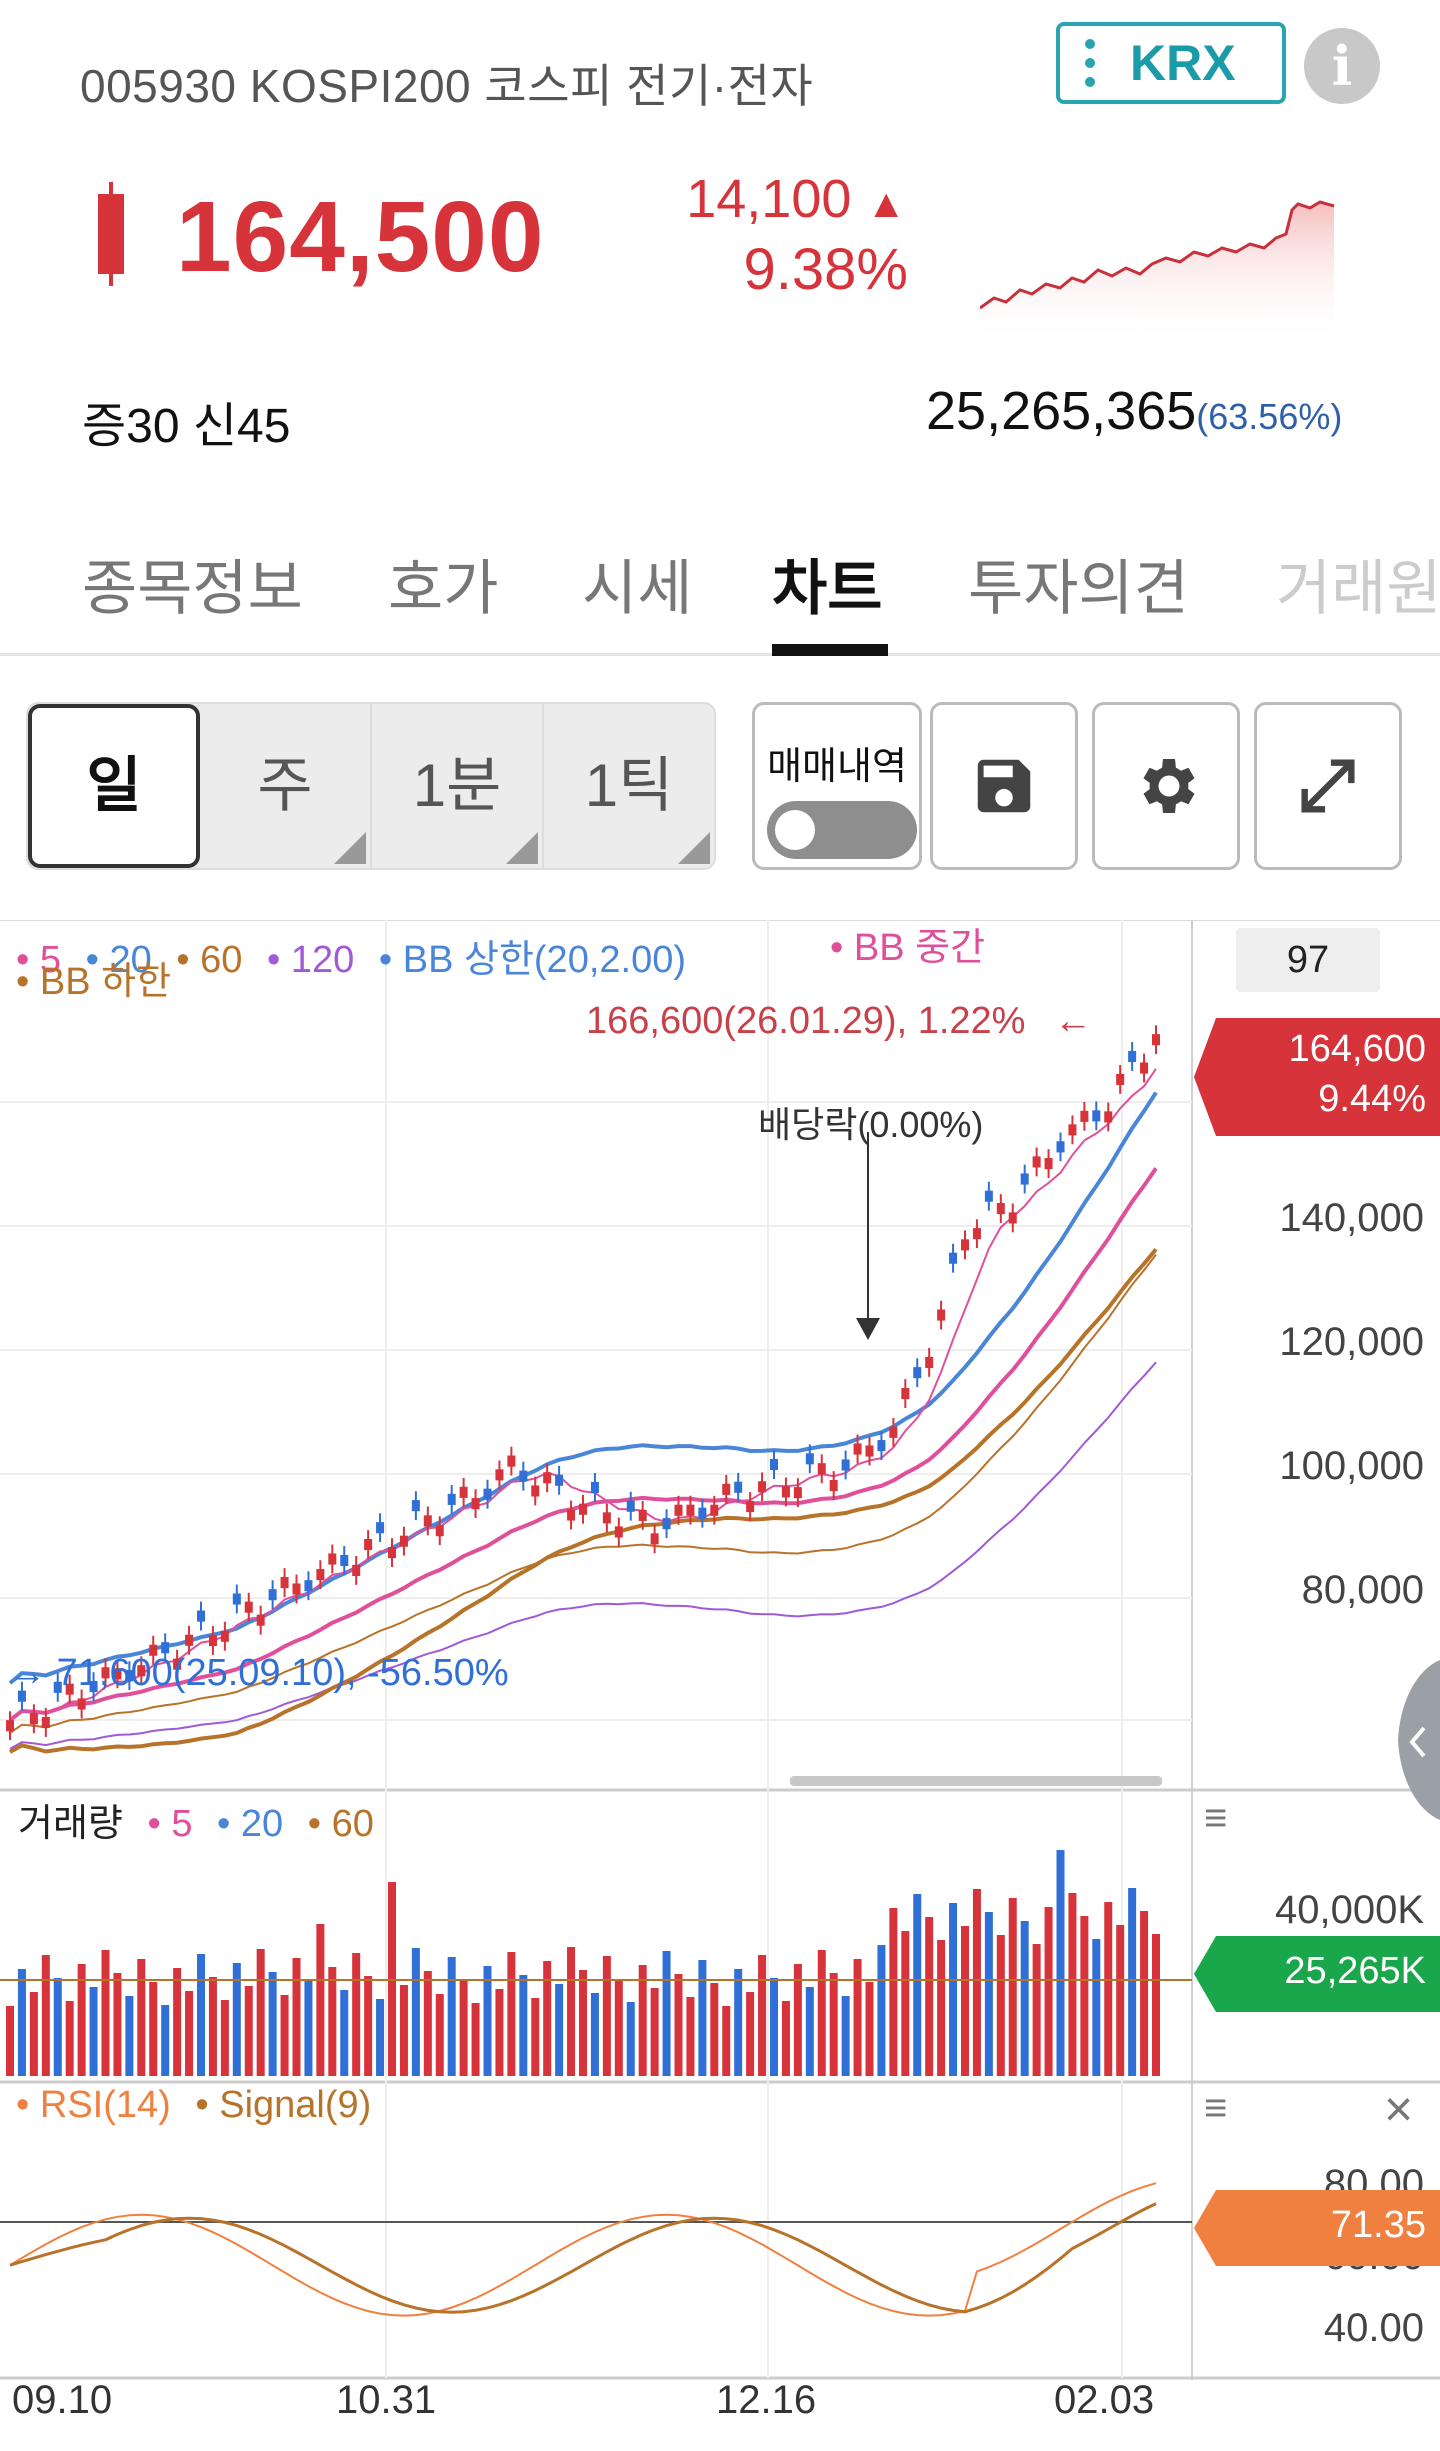  What do you see at coordinates (1004, 786) in the screenshot?
I see `save-button` at bounding box center [1004, 786].